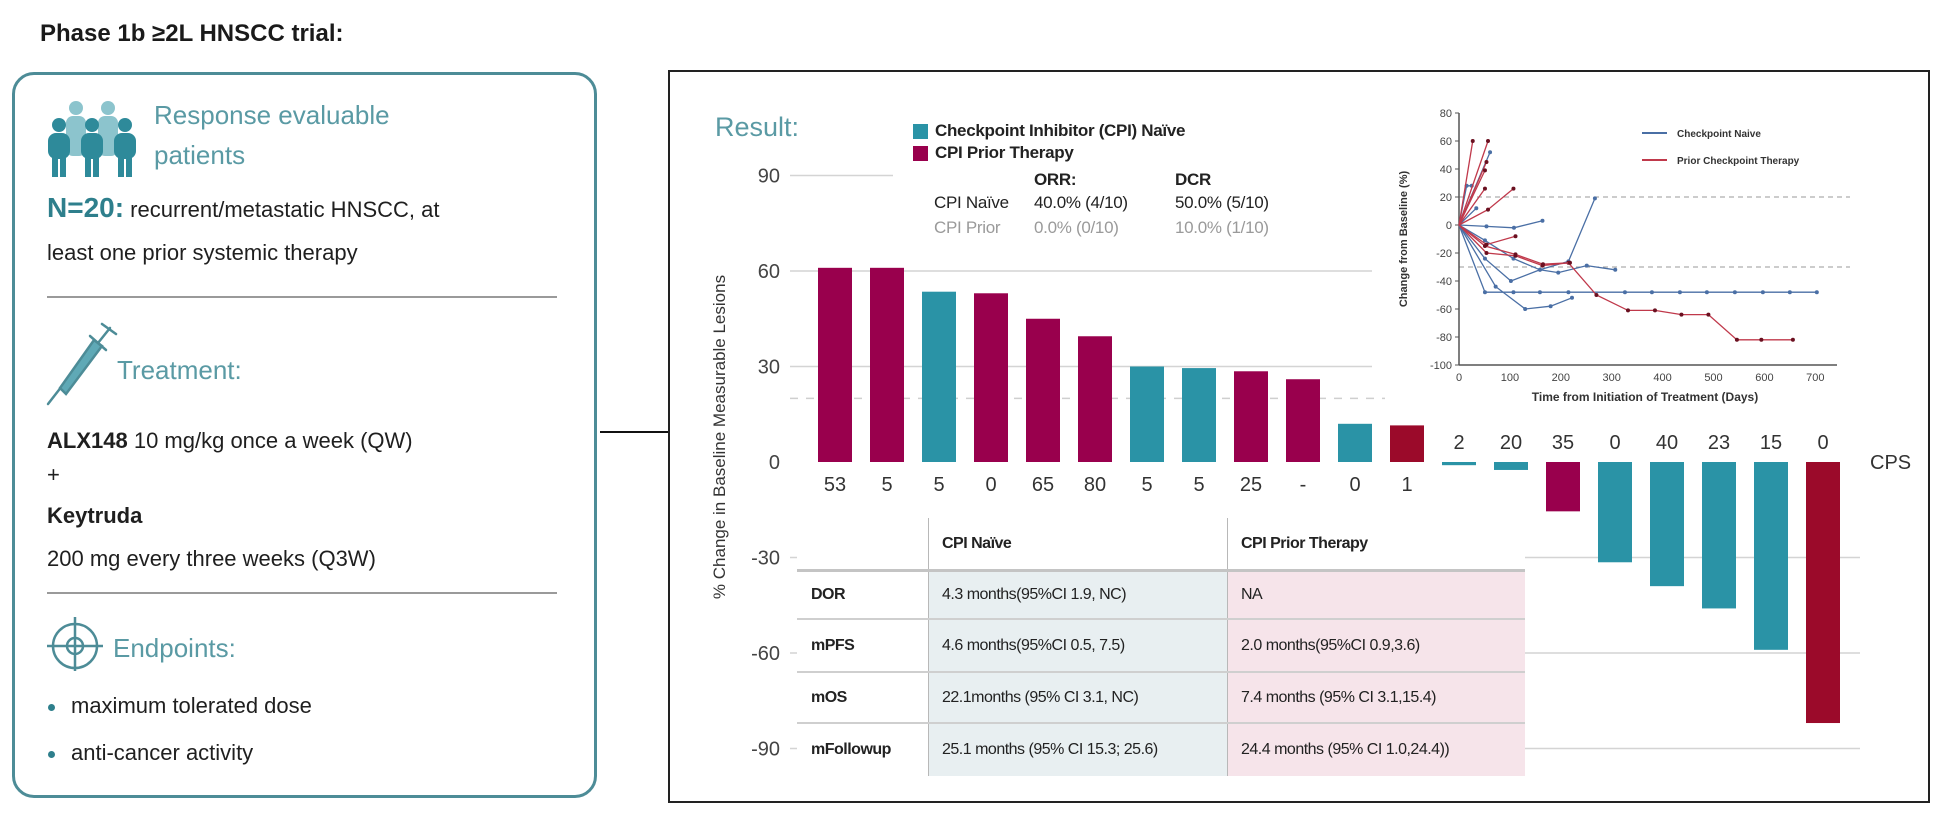 Image resolution: width=1950 pixels, height=813 pixels. What do you see at coordinates (179, 370) in the screenshot?
I see `treatment-heading: Treatment:` at bounding box center [179, 370].